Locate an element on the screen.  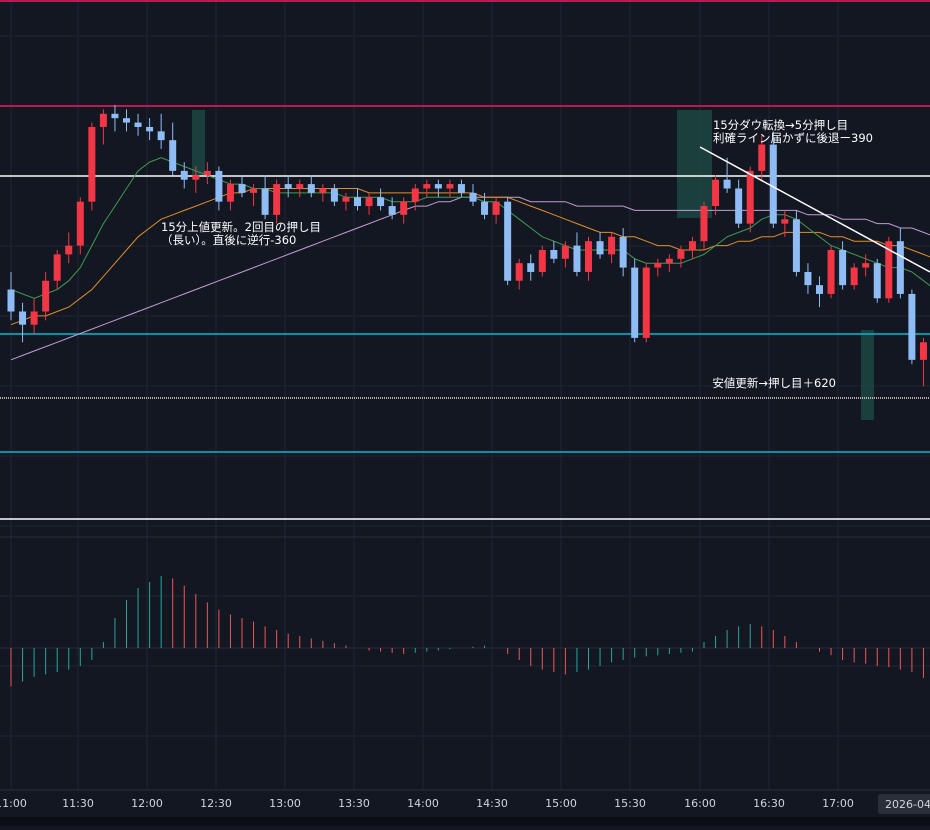
date-label: 2026-04- is located at coordinates (907, 804).